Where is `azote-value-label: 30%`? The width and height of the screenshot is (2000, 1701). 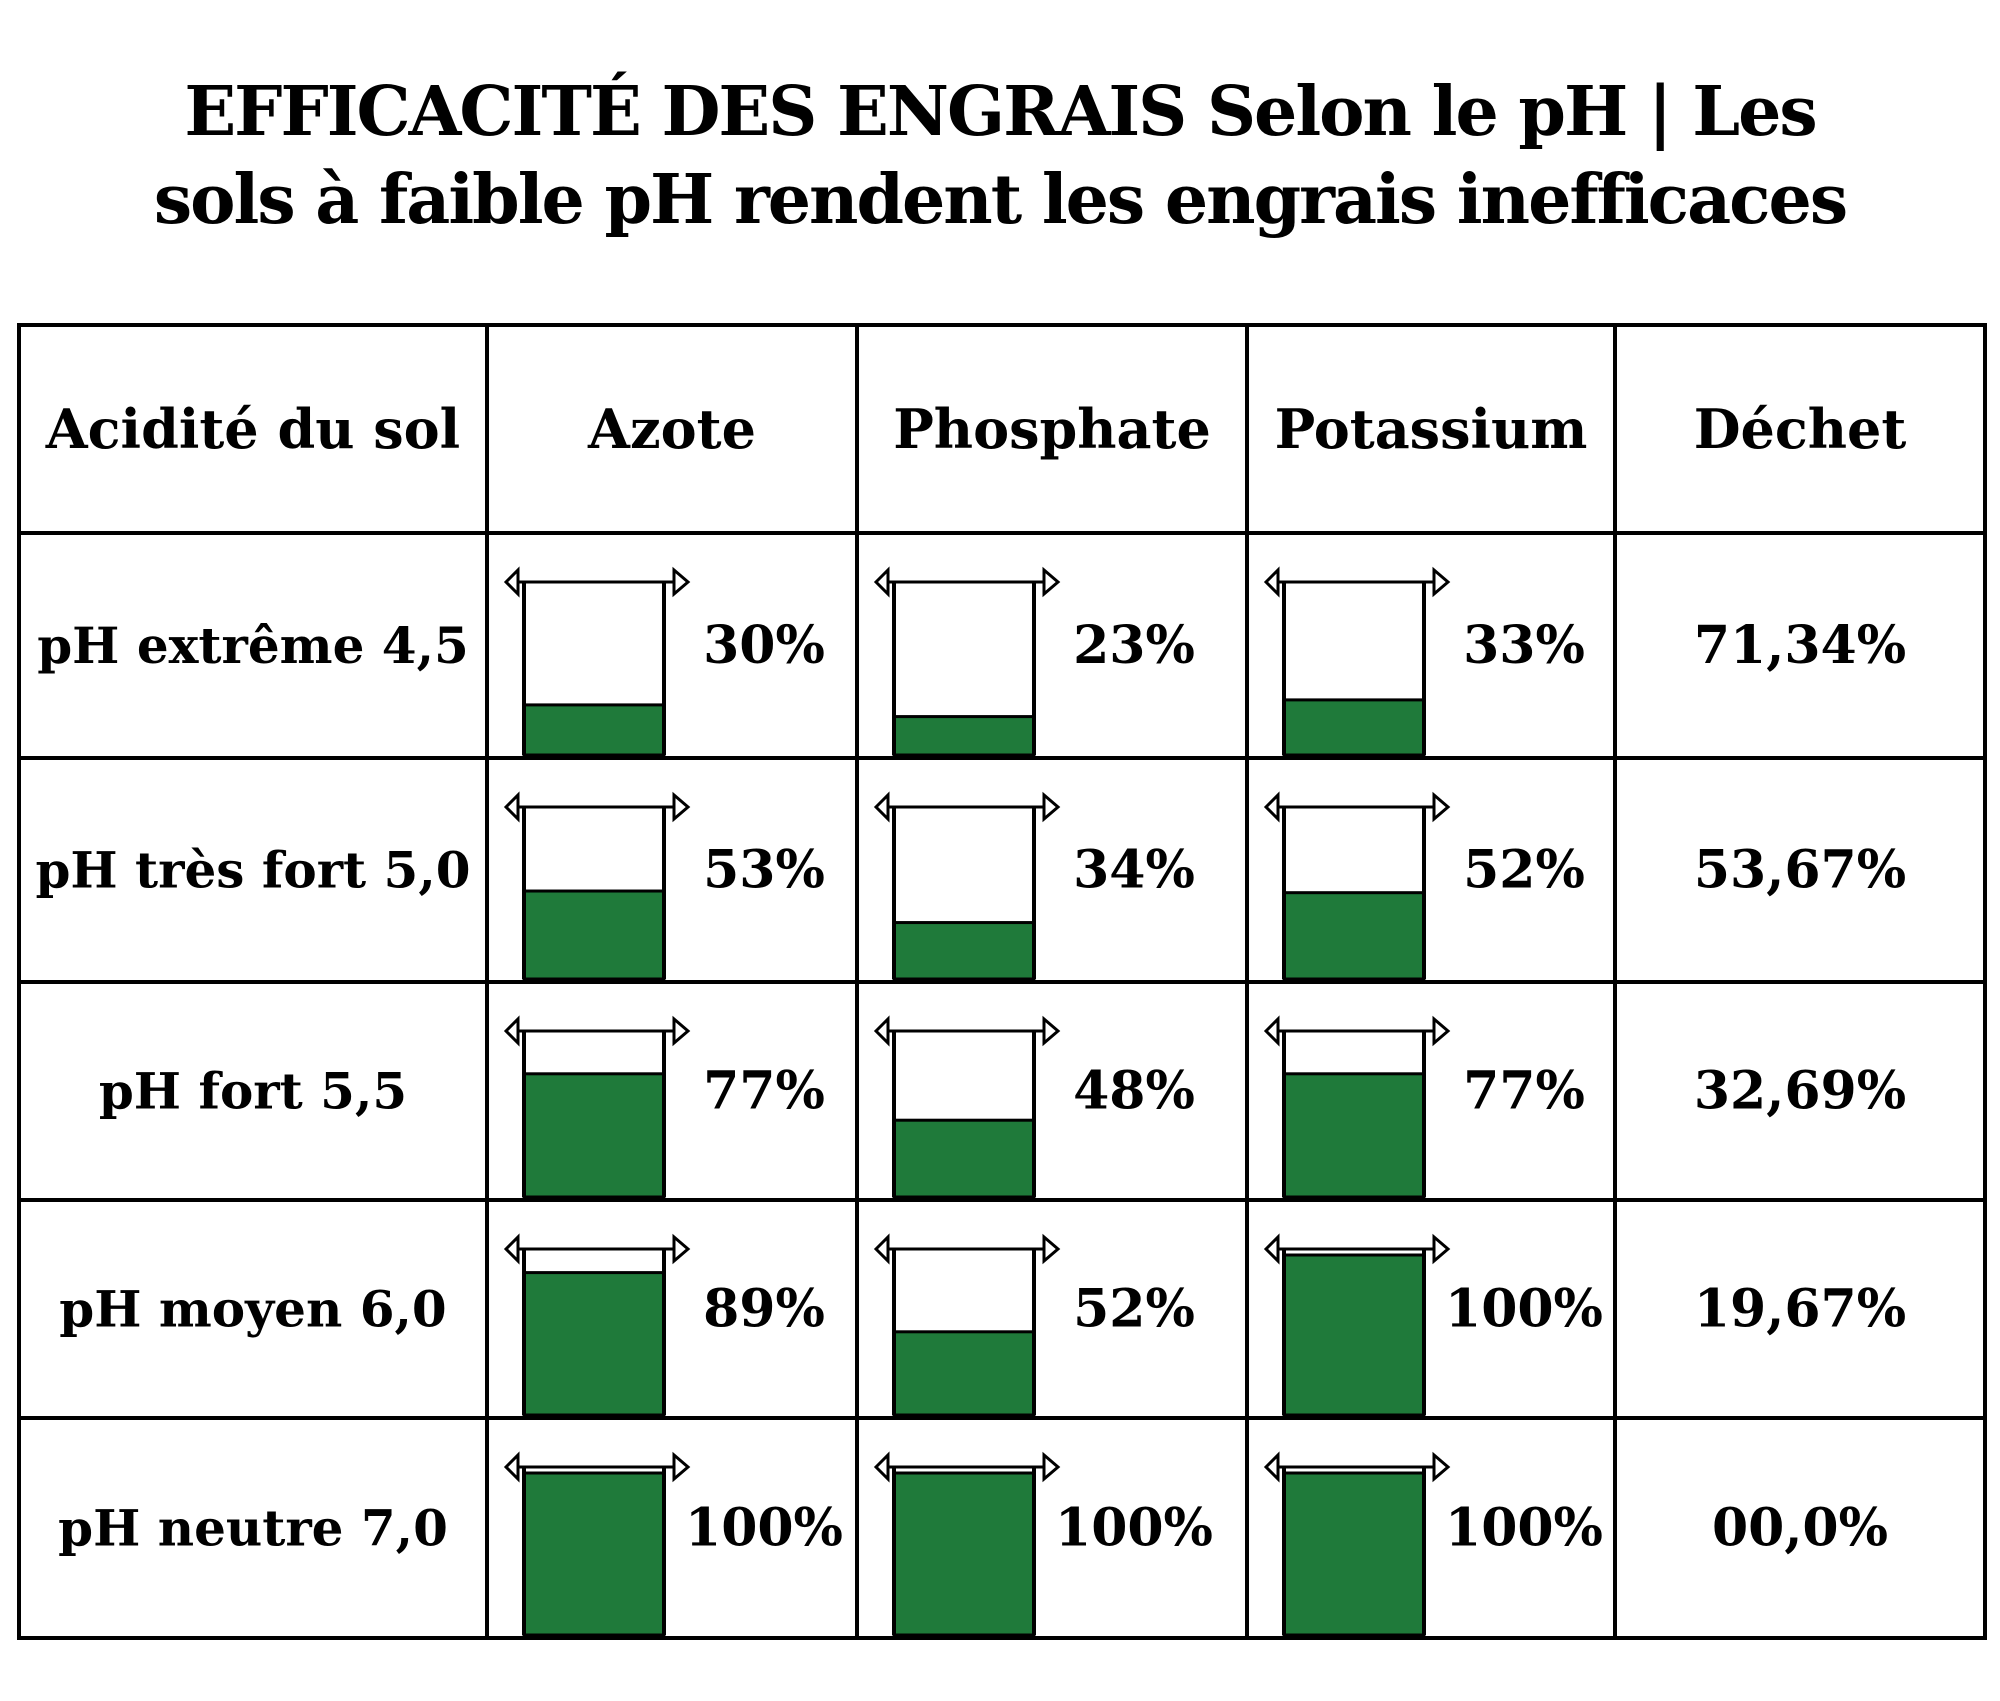 azote-value-label: 30% is located at coordinates (764, 645).